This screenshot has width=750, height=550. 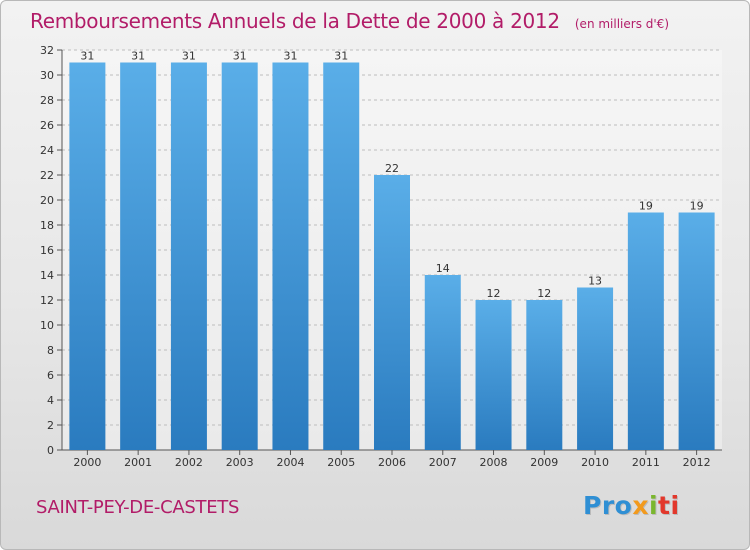 What do you see at coordinates (138, 507) in the screenshot?
I see `commune-name: SAINT-PEY-DE-CASTETS` at bounding box center [138, 507].